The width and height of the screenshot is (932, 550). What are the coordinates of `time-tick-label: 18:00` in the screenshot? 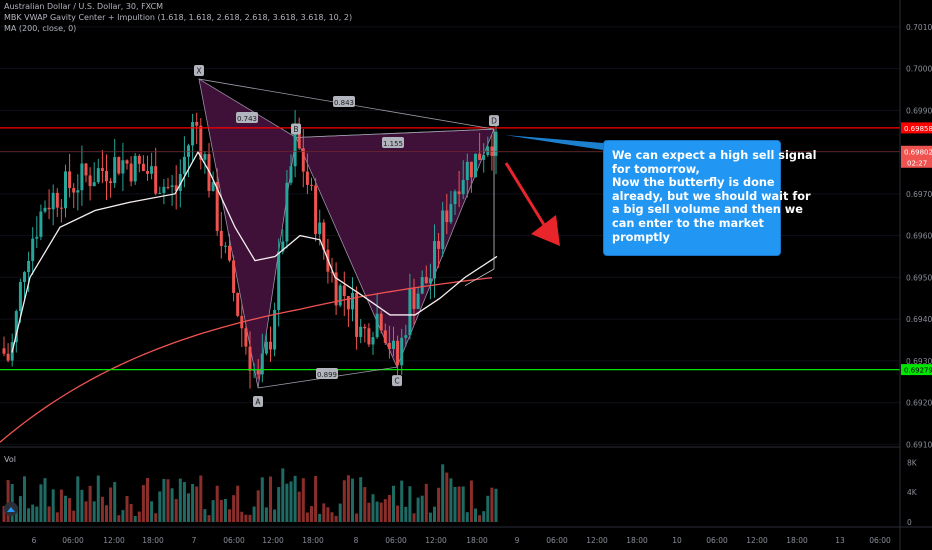 It's located at (313, 540).